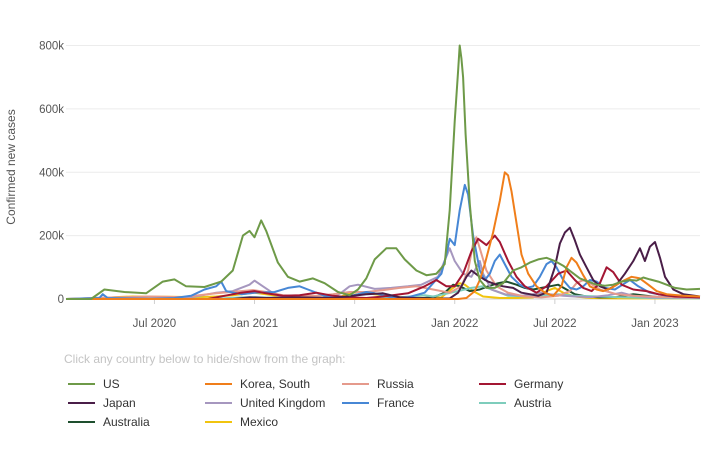 The image size is (720, 450). I want to click on legend-item-mexico: Mexico, so click(241, 421).